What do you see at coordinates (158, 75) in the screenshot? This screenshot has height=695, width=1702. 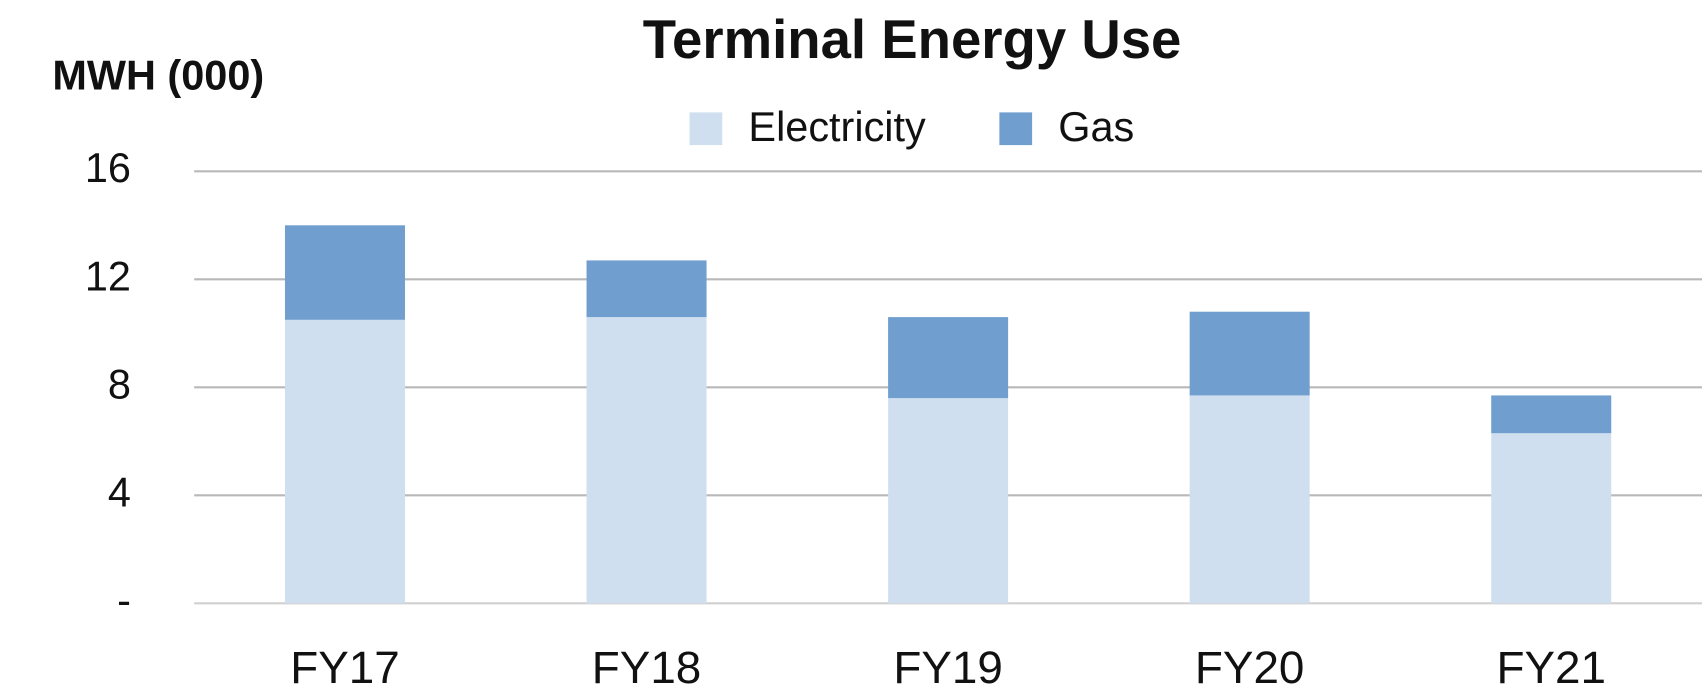 I see `y-axis-label: MWH (000)` at bounding box center [158, 75].